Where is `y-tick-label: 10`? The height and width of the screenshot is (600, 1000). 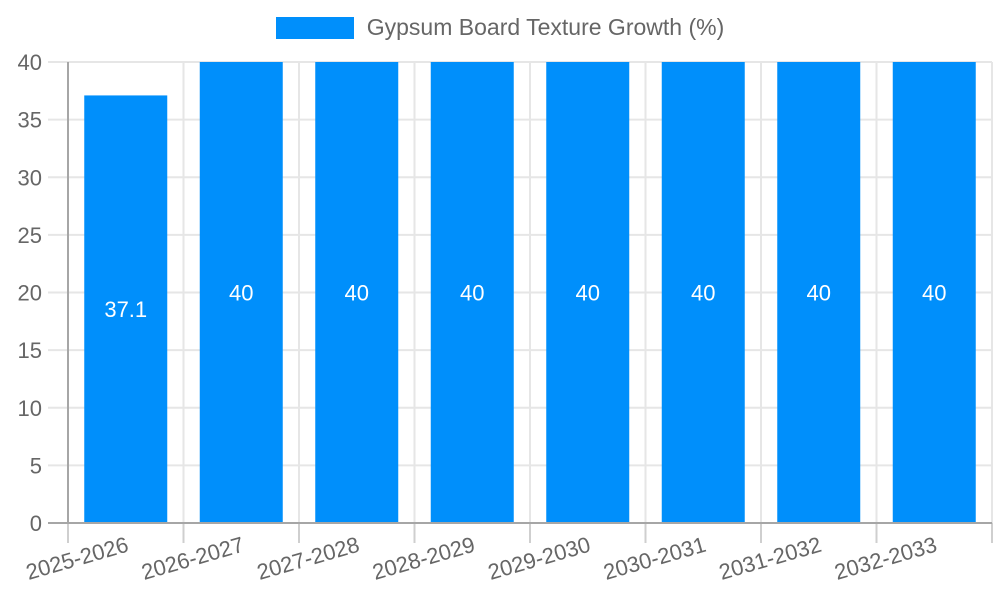 y-tick-label: 10 is located at coordinates (30, 408).